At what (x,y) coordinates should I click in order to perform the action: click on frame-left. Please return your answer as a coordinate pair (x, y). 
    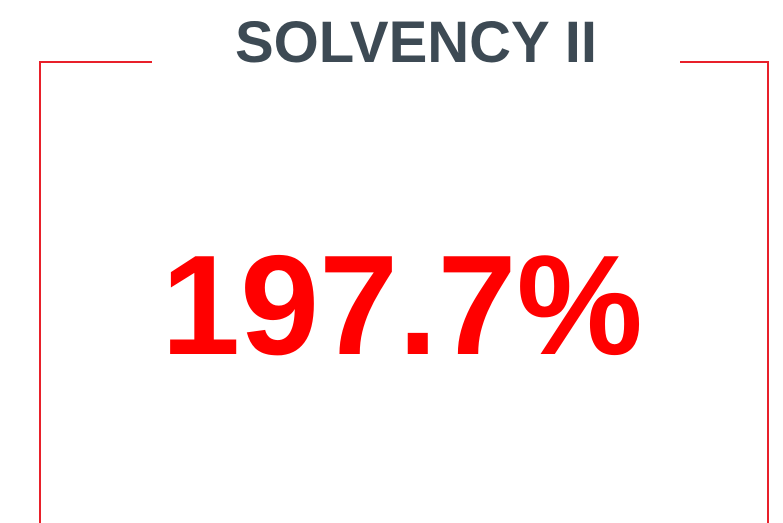
    Looking at the image, I should click on (95, 292).